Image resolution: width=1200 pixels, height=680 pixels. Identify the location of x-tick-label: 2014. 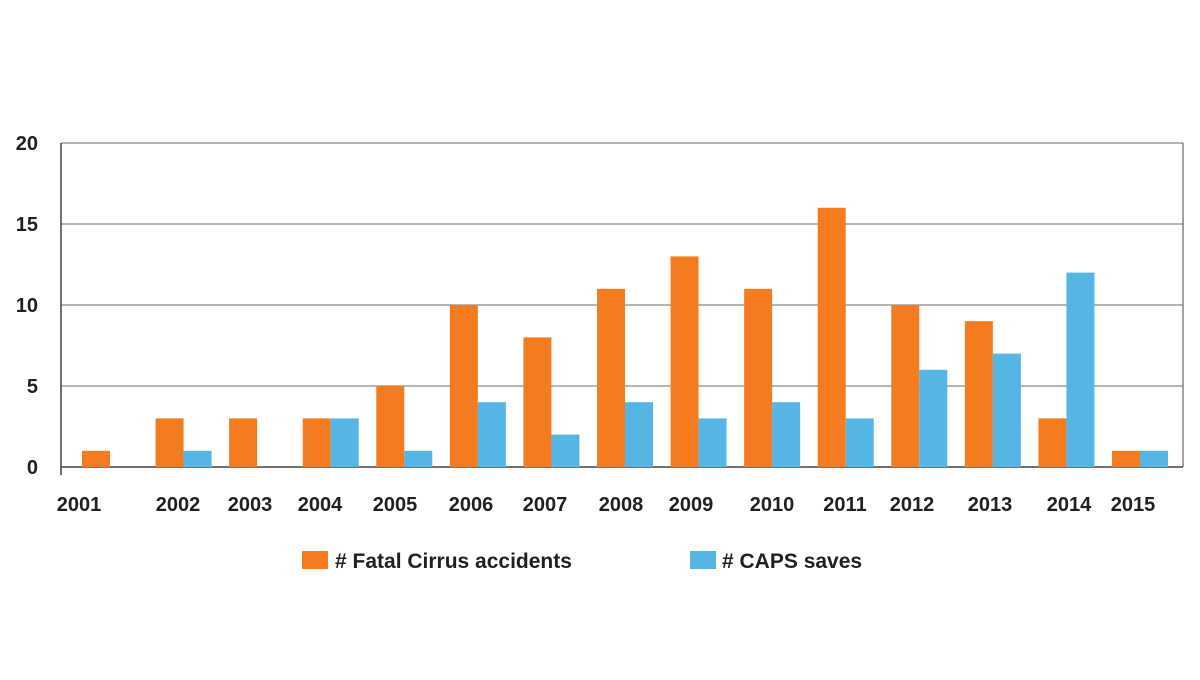
(1069, 505).